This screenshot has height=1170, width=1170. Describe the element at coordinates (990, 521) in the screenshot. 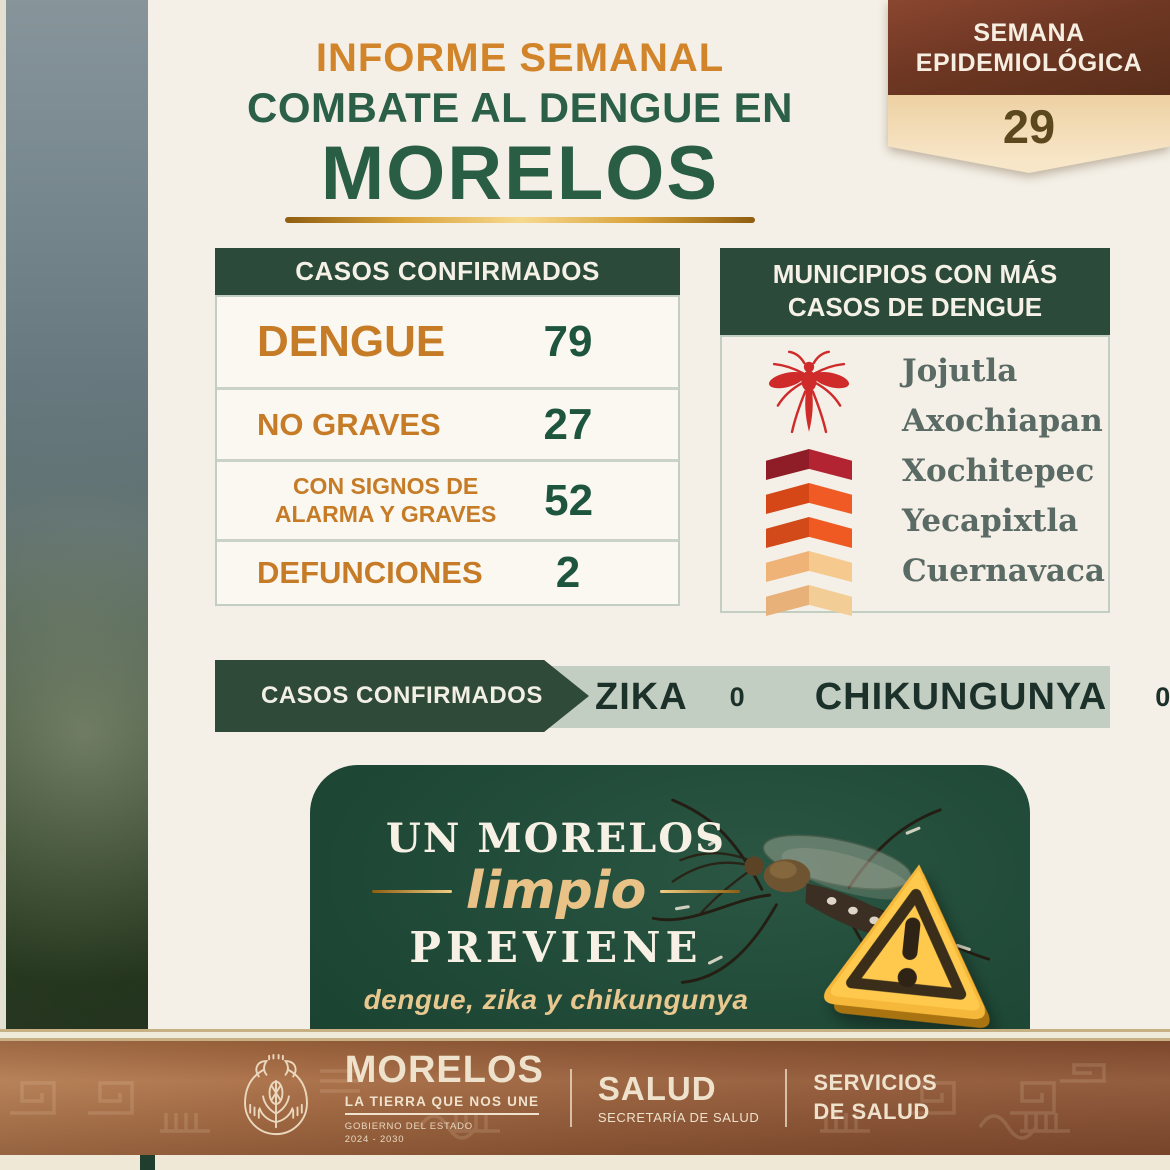

I see `list-item: Yecapixtla` at that location.